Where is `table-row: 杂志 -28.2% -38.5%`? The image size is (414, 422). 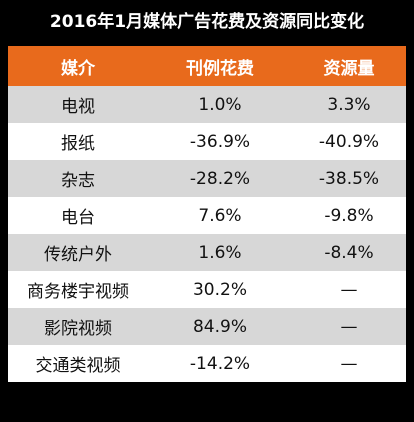
table-row: 杂志 -28.2% -38.5% is located at coordinates (207, 178).